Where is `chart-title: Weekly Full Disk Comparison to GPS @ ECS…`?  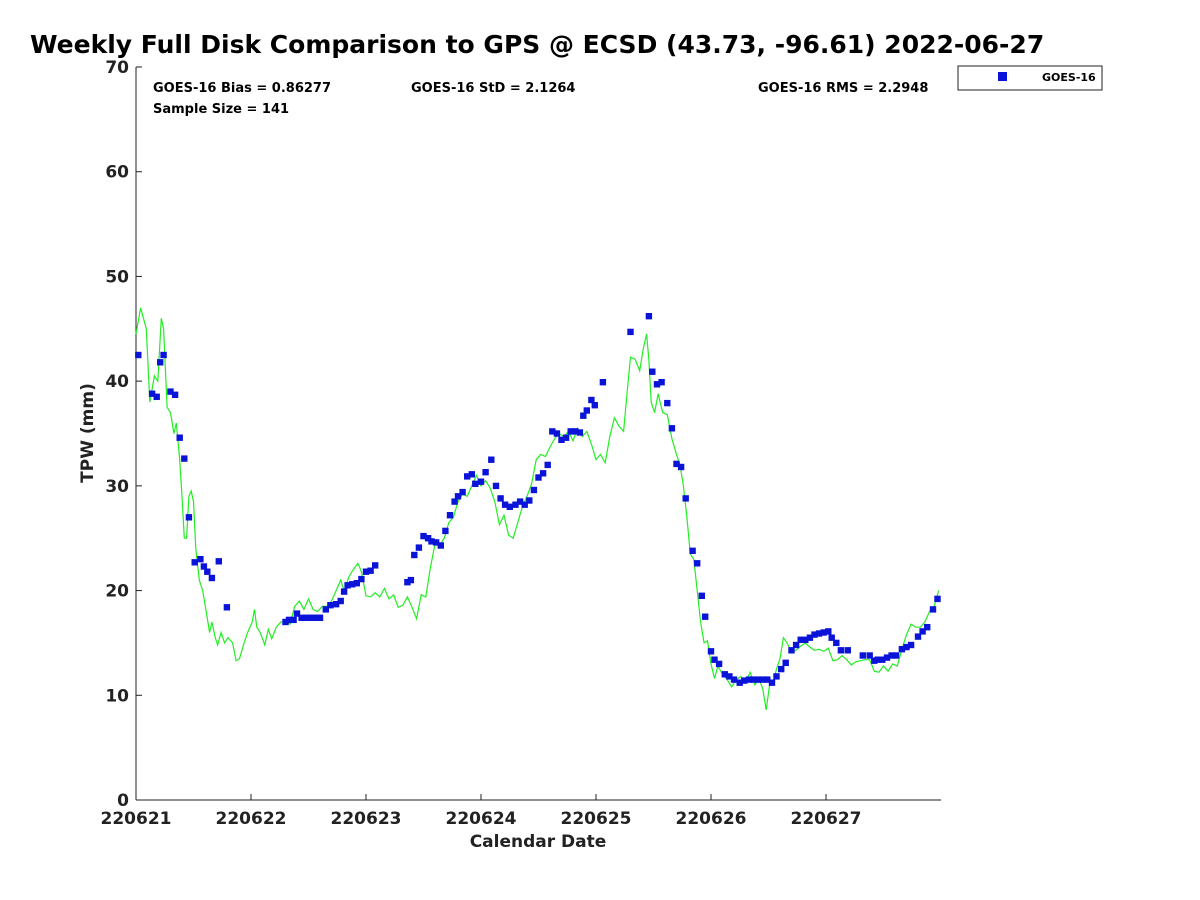 chart-title: Weekly Full Disk Comparison to GPS @ ECS… is located at coordinates (537, 44).